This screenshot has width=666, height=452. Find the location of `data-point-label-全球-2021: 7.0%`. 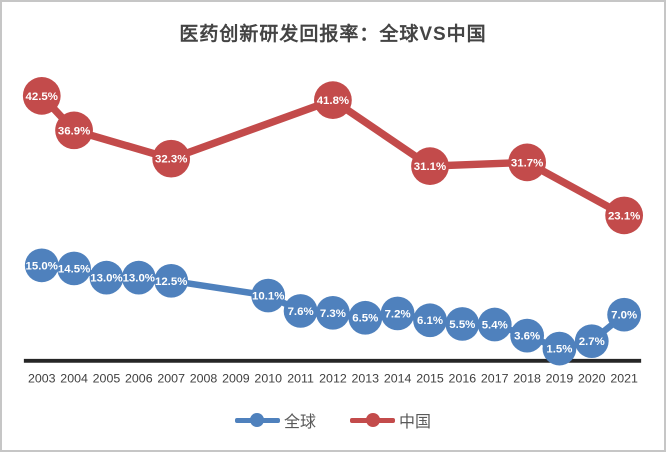

data-point-label-全球-2021: 7.0% is located at coordinates (624, 316).